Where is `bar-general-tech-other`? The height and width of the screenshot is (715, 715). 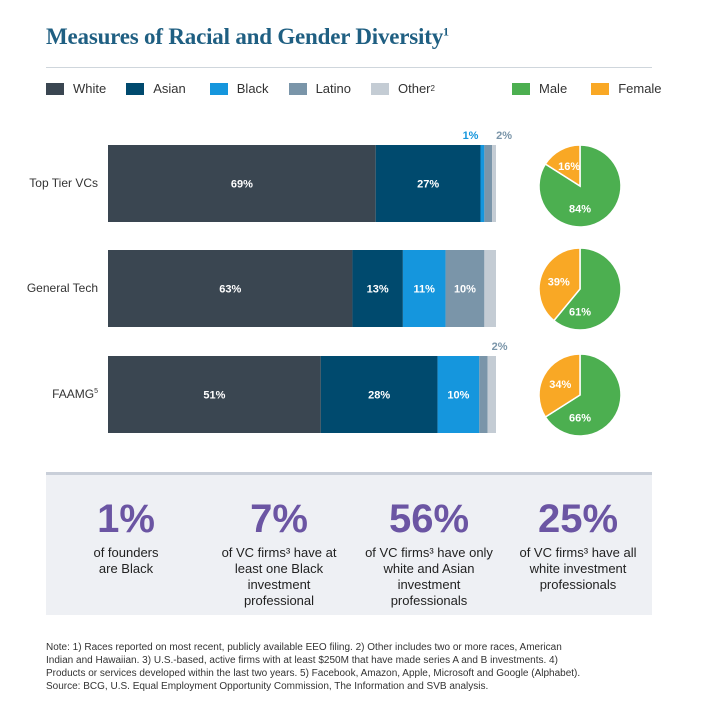 bar-general-tech-other is located at coordinates (490, 288).